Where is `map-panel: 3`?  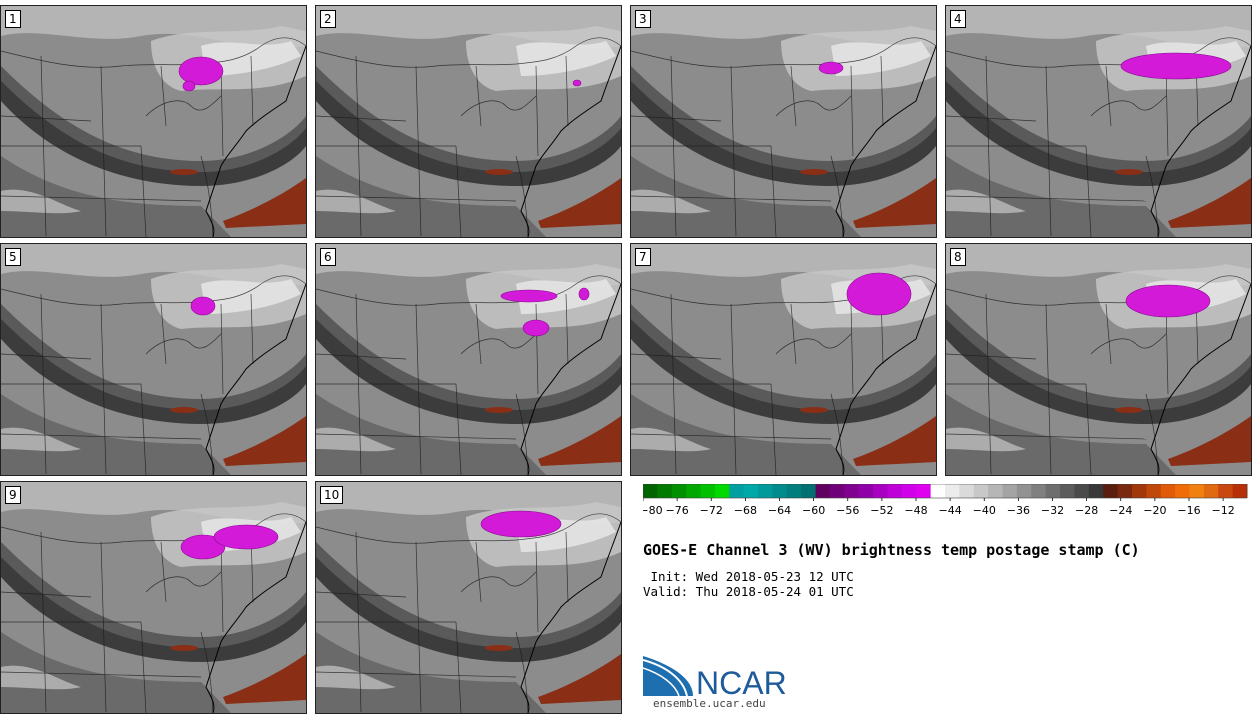 map-panel: 3 is located at coordinates (783, 121).